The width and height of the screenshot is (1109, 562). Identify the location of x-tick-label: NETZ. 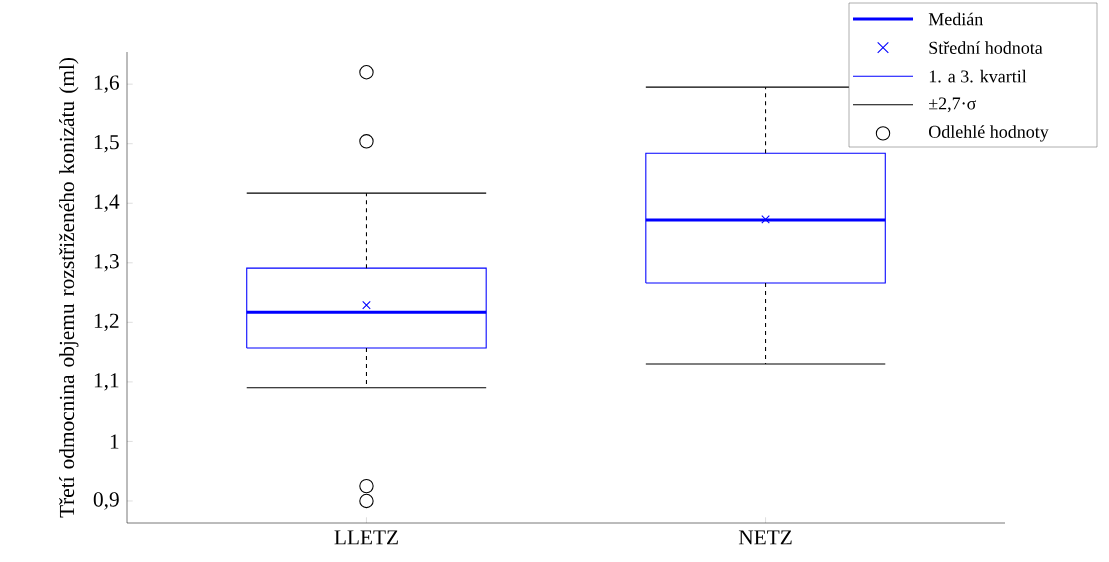
(765, 537).